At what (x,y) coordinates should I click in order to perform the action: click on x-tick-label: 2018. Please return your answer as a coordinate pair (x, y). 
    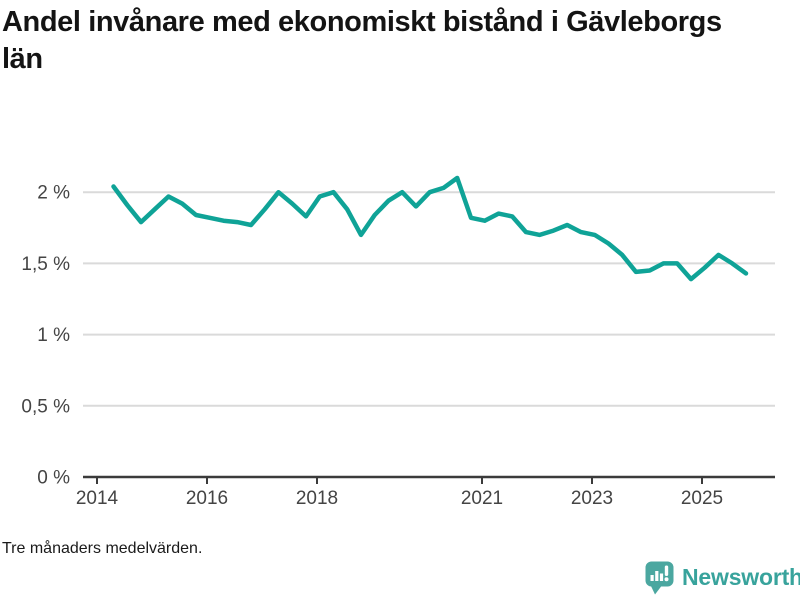
    Looking at the image, I should click on (317, 498).